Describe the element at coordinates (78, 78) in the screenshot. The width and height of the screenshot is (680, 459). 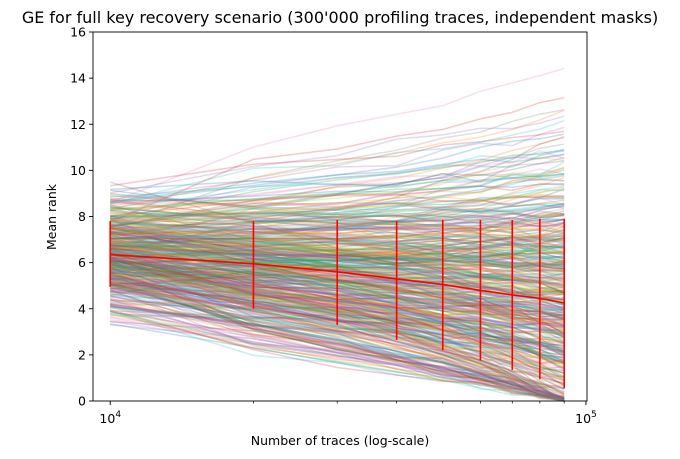
I see `y-tick-label: 14` at that location.